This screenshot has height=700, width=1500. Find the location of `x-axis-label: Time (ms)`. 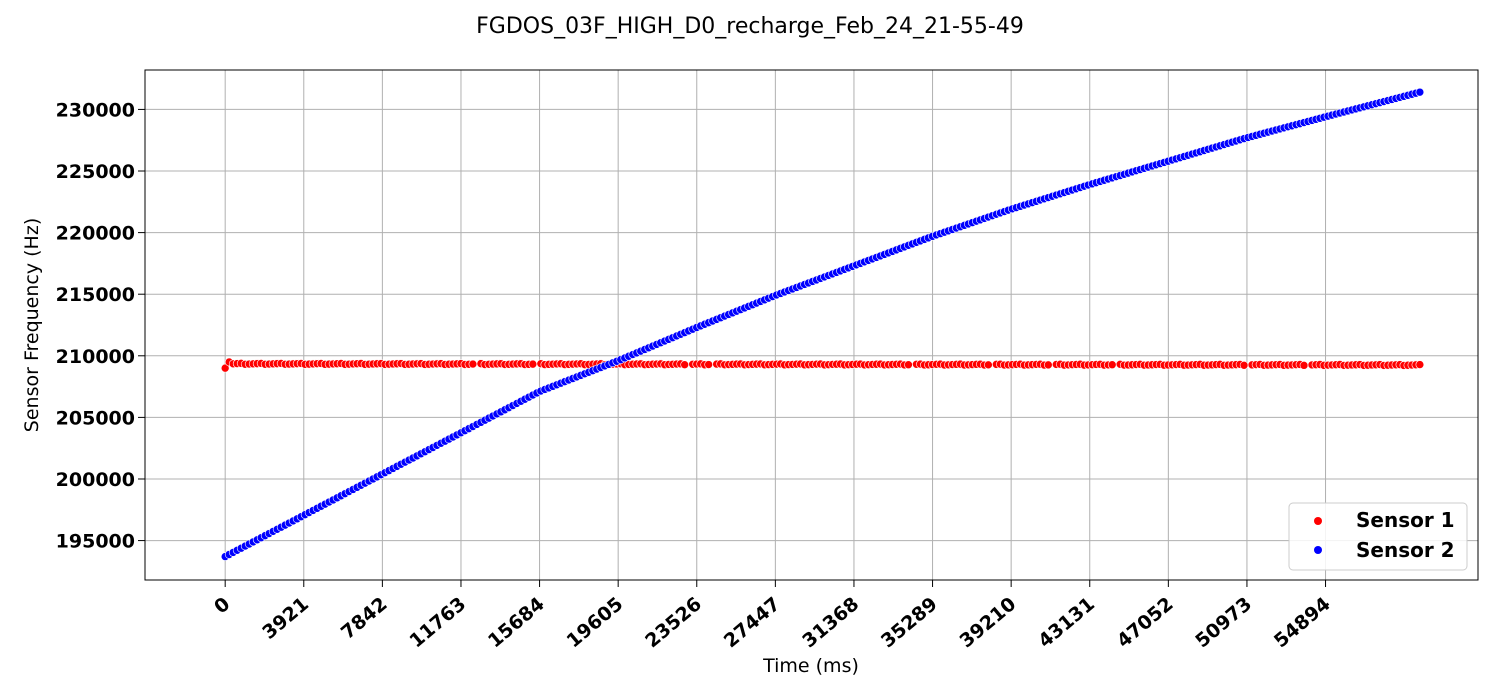

x-axis-label: Time (ms) is located at coordinates (810, 666).